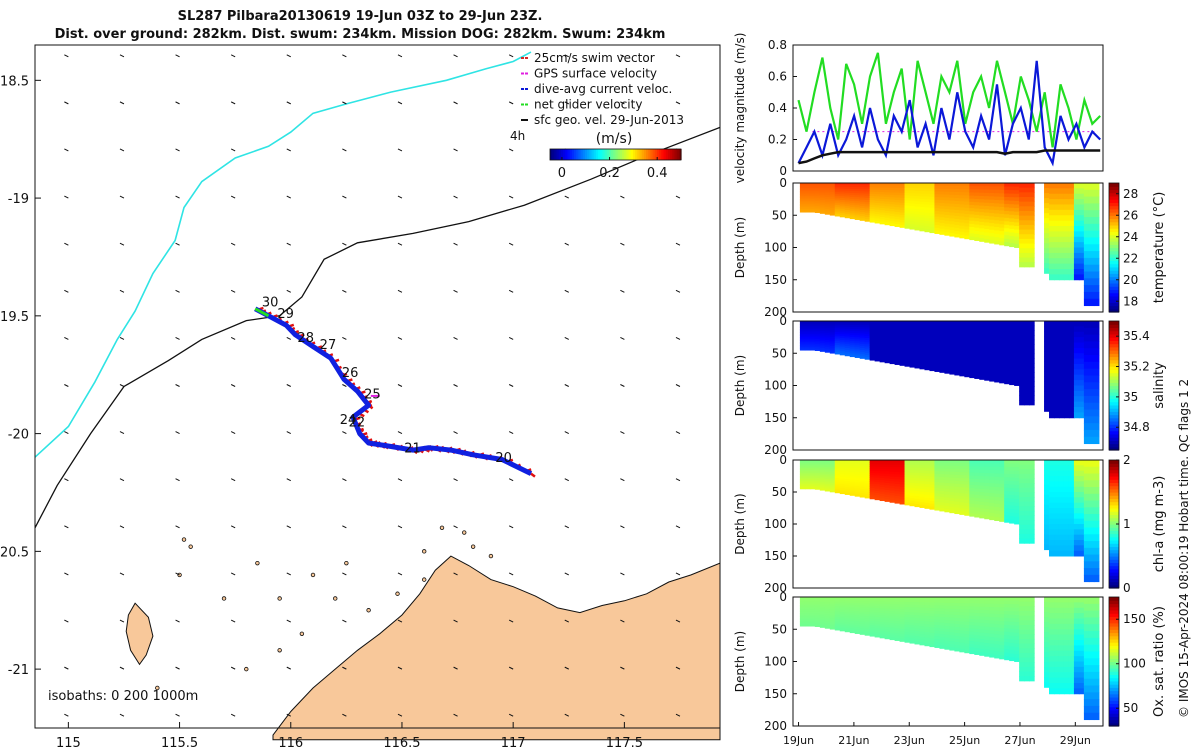 The width and height of the screenshot is (1200, 750). What do you see at coordinates (775, 450) in the screenshot?
I see `heatmap-ytick-label: 200` at bounding box center [775, 450].